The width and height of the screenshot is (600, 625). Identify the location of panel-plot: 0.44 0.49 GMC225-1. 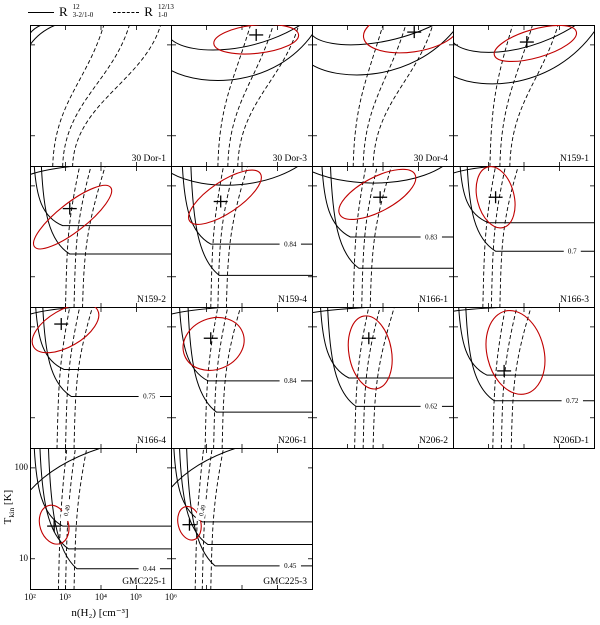
(101, 519).